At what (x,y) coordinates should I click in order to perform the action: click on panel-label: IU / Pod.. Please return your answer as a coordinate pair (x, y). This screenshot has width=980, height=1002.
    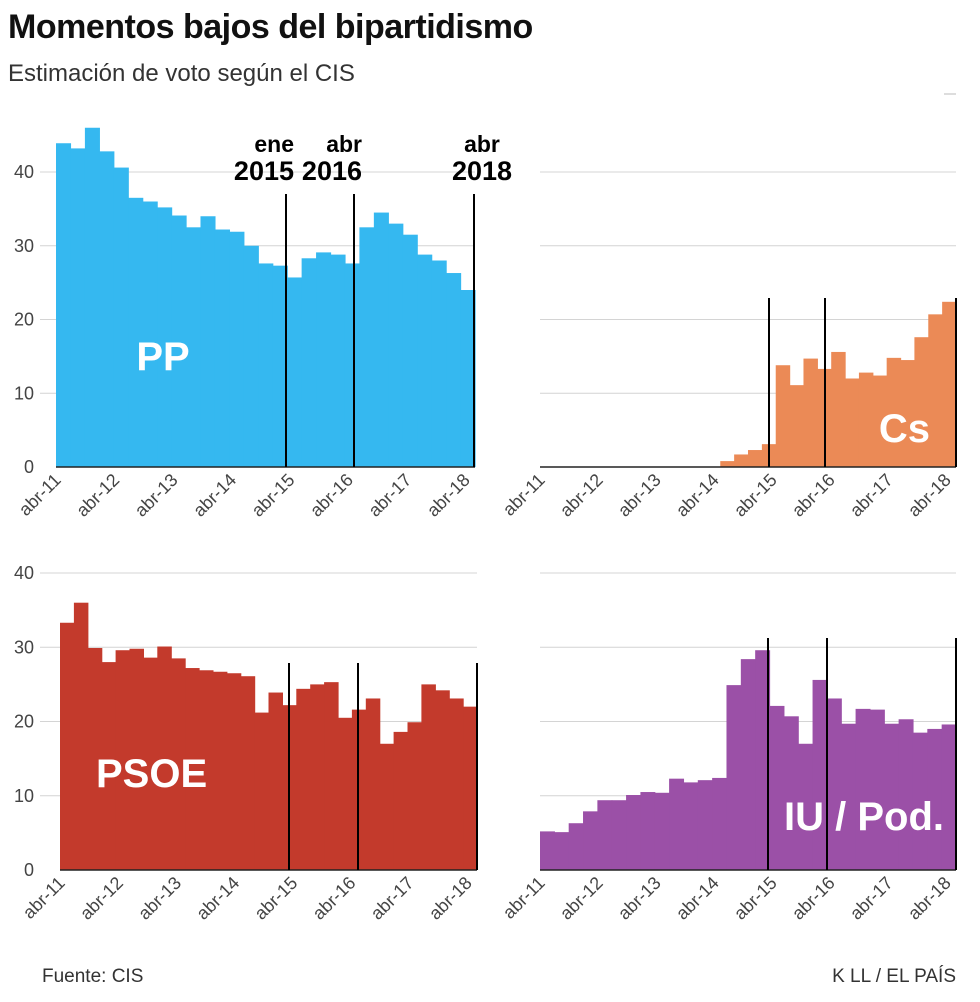
    Looking at the image, I should click on (864, 817).